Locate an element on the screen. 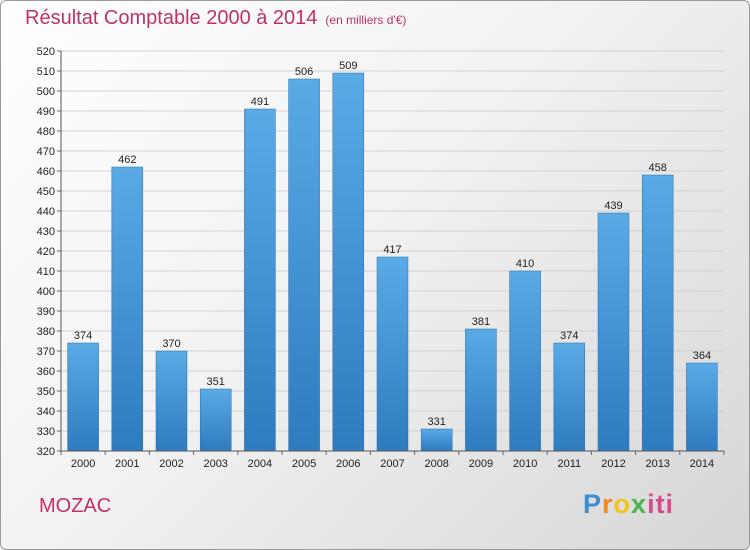 This screenshot has height=550, width=750. y-tick-label: 430 is located at coordinates (46, 232).